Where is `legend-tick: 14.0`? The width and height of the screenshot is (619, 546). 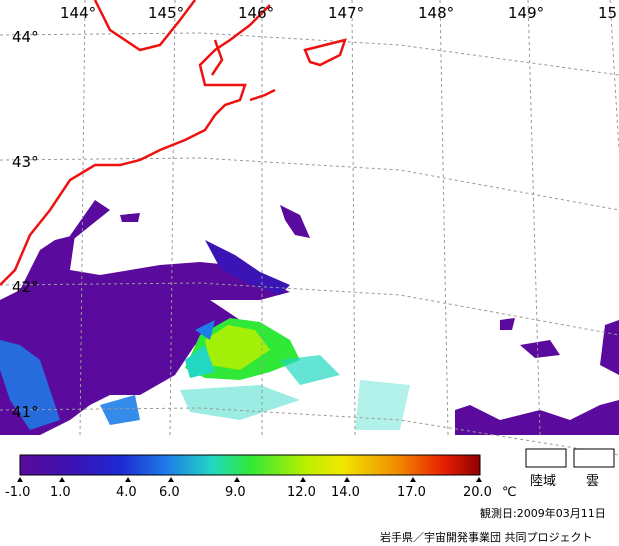 legend-tick: 14.0 is located at coordinates (345, 492).